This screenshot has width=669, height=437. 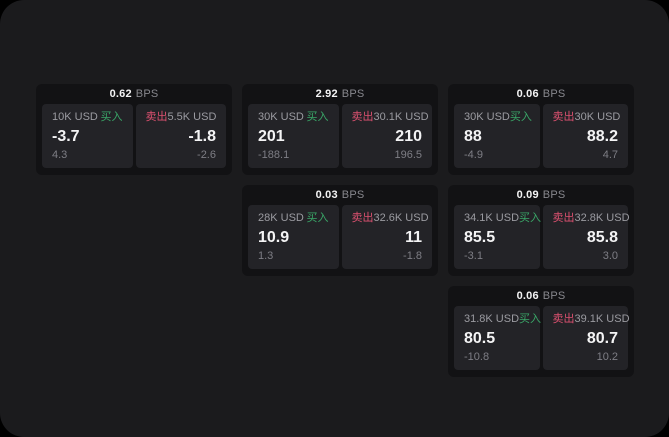 I want to click on buy-main-value: 10.9, so click(x=274, y=237).